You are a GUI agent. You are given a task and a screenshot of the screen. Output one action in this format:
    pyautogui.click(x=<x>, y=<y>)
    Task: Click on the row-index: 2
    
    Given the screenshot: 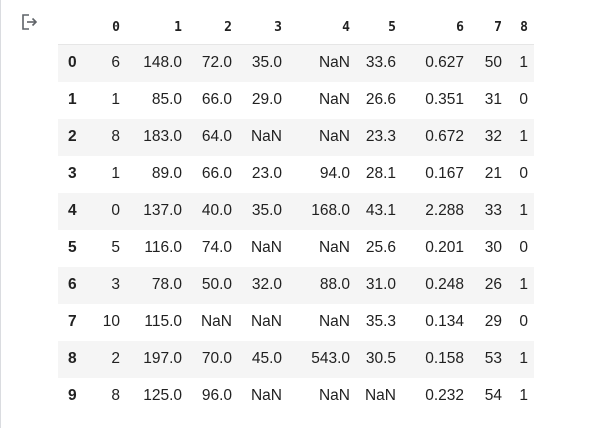 What is the action you would take?
    pyautogui.click(x=72, y=136)
    